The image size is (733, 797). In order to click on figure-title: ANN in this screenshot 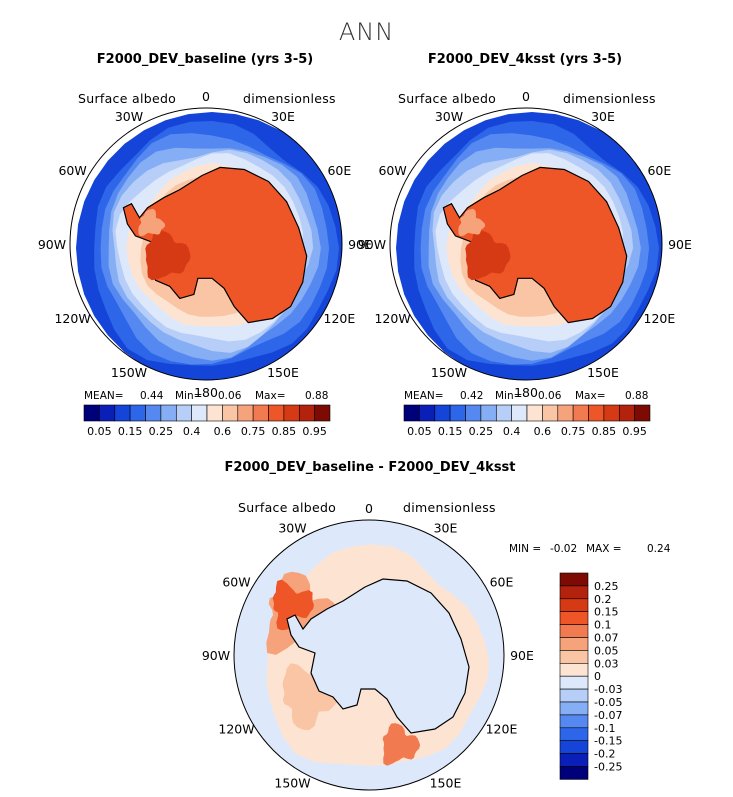, I will do `click(366, 32)`.